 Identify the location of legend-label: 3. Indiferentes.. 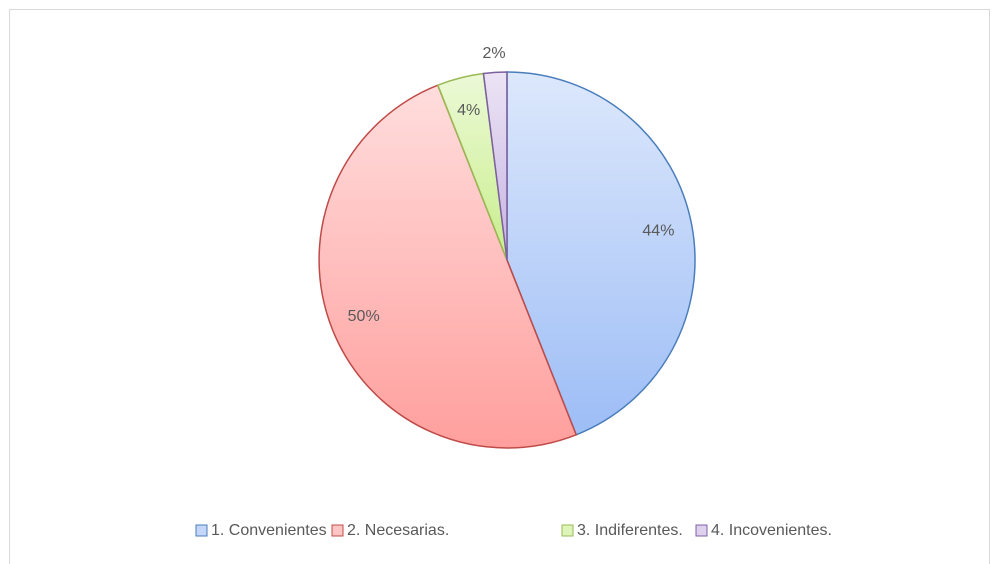
(630, 530).